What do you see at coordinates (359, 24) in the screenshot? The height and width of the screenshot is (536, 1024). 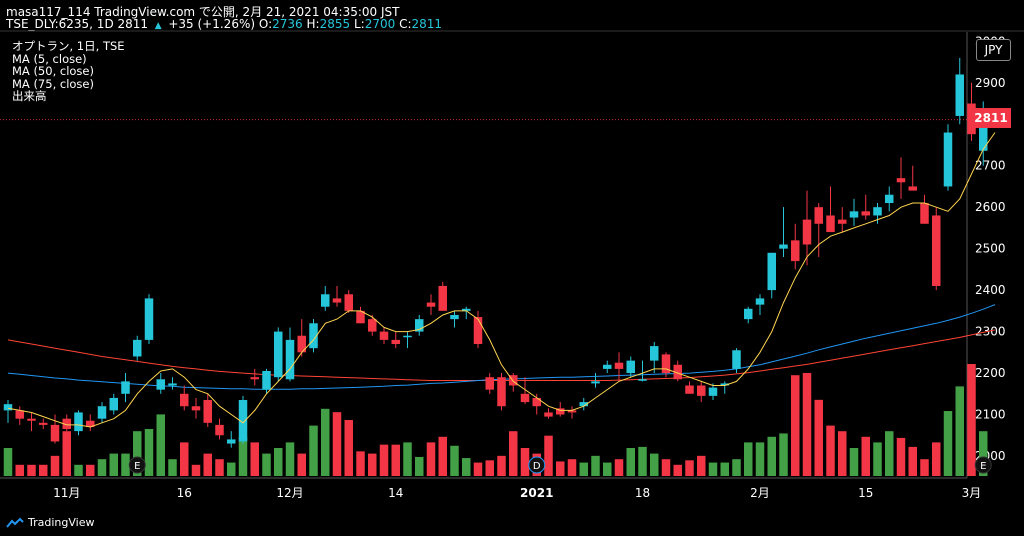 I see `low-label: L:` at bounding box center [359, 24].